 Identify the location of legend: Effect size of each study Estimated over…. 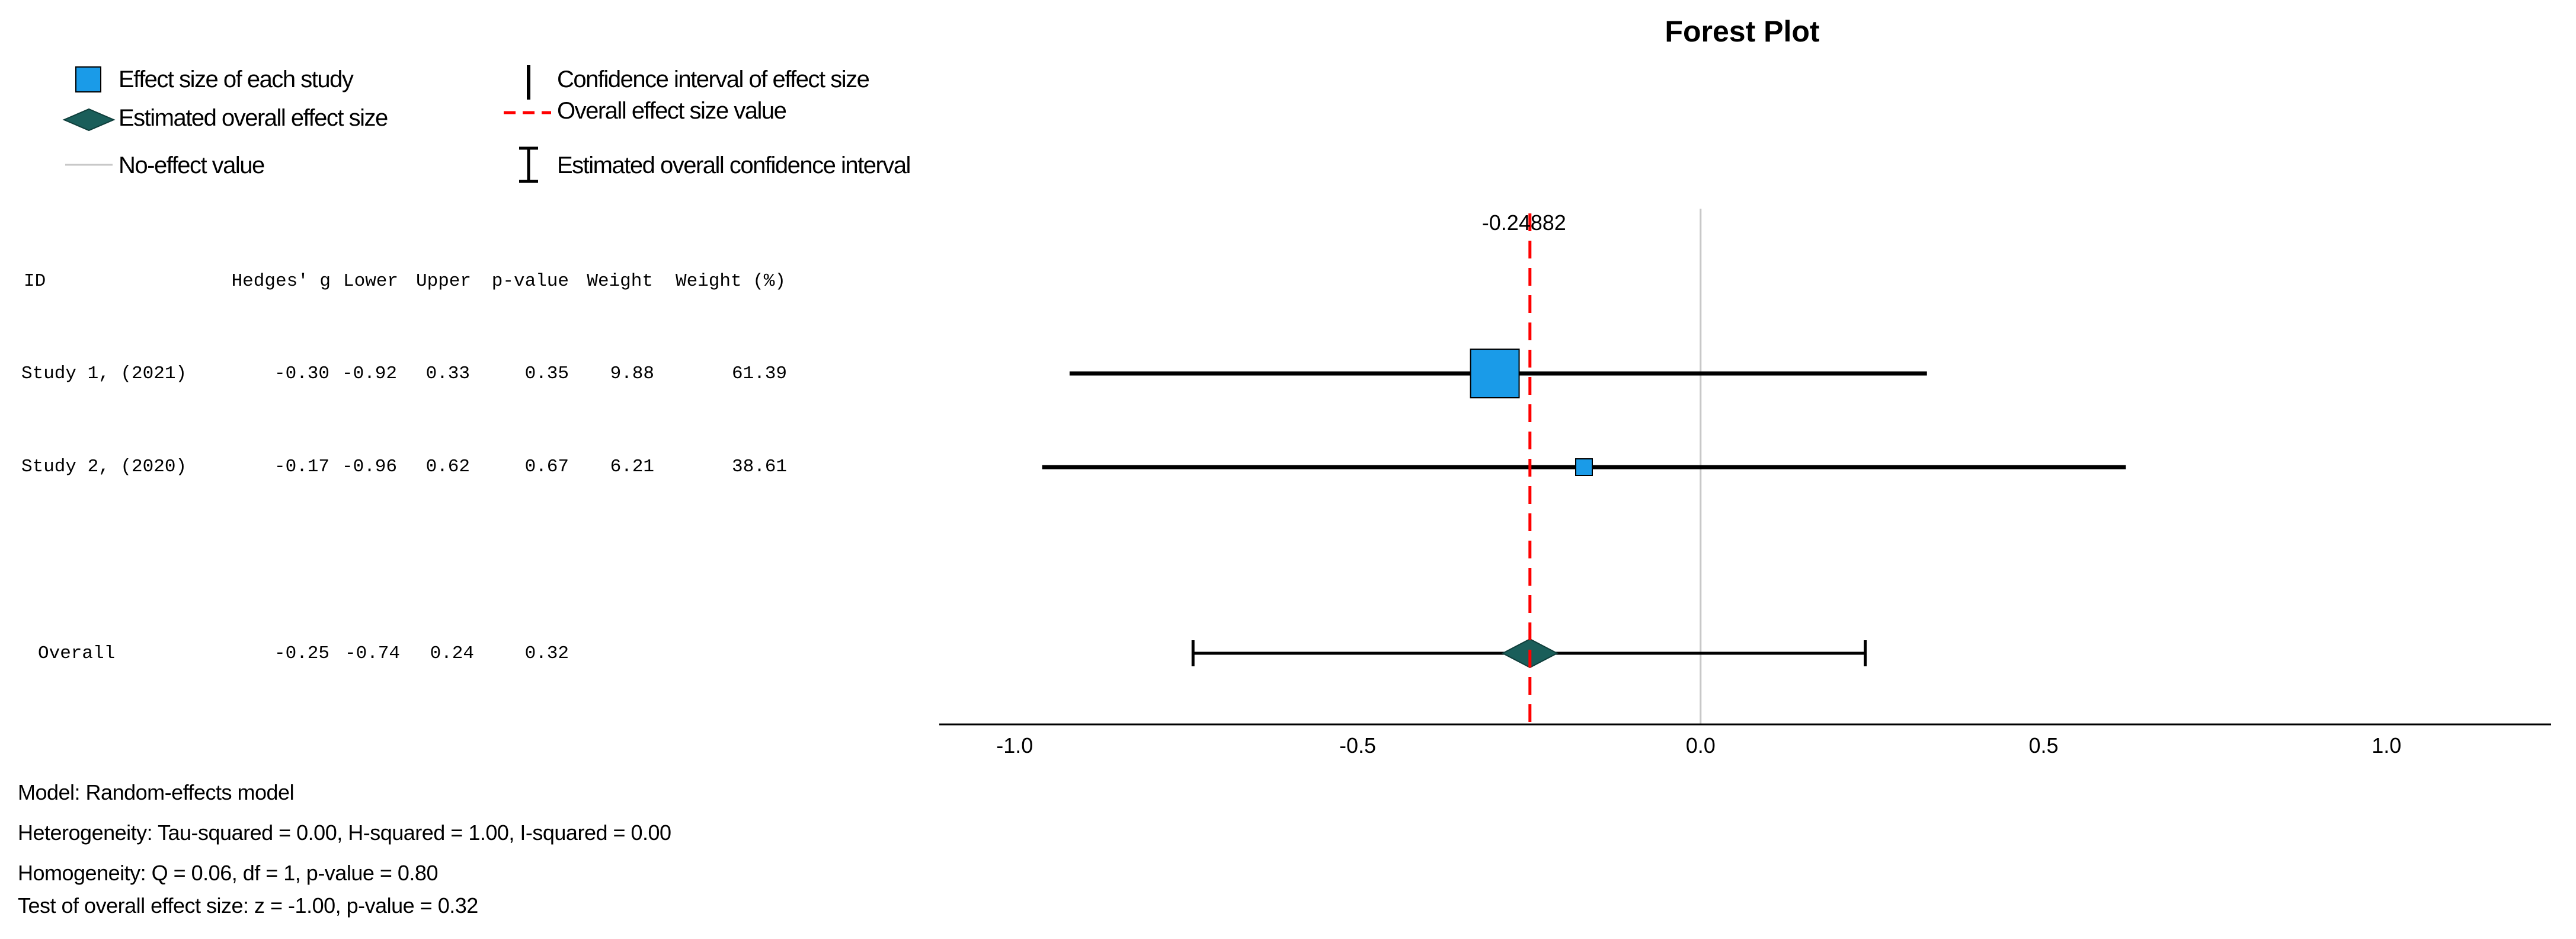
(486, 124).